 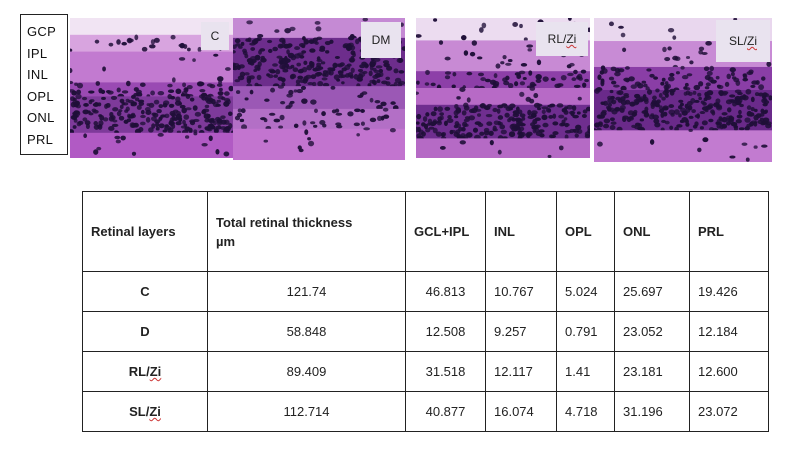 I want to click on cell-inl: 12.117, so click(x=521, y=371).